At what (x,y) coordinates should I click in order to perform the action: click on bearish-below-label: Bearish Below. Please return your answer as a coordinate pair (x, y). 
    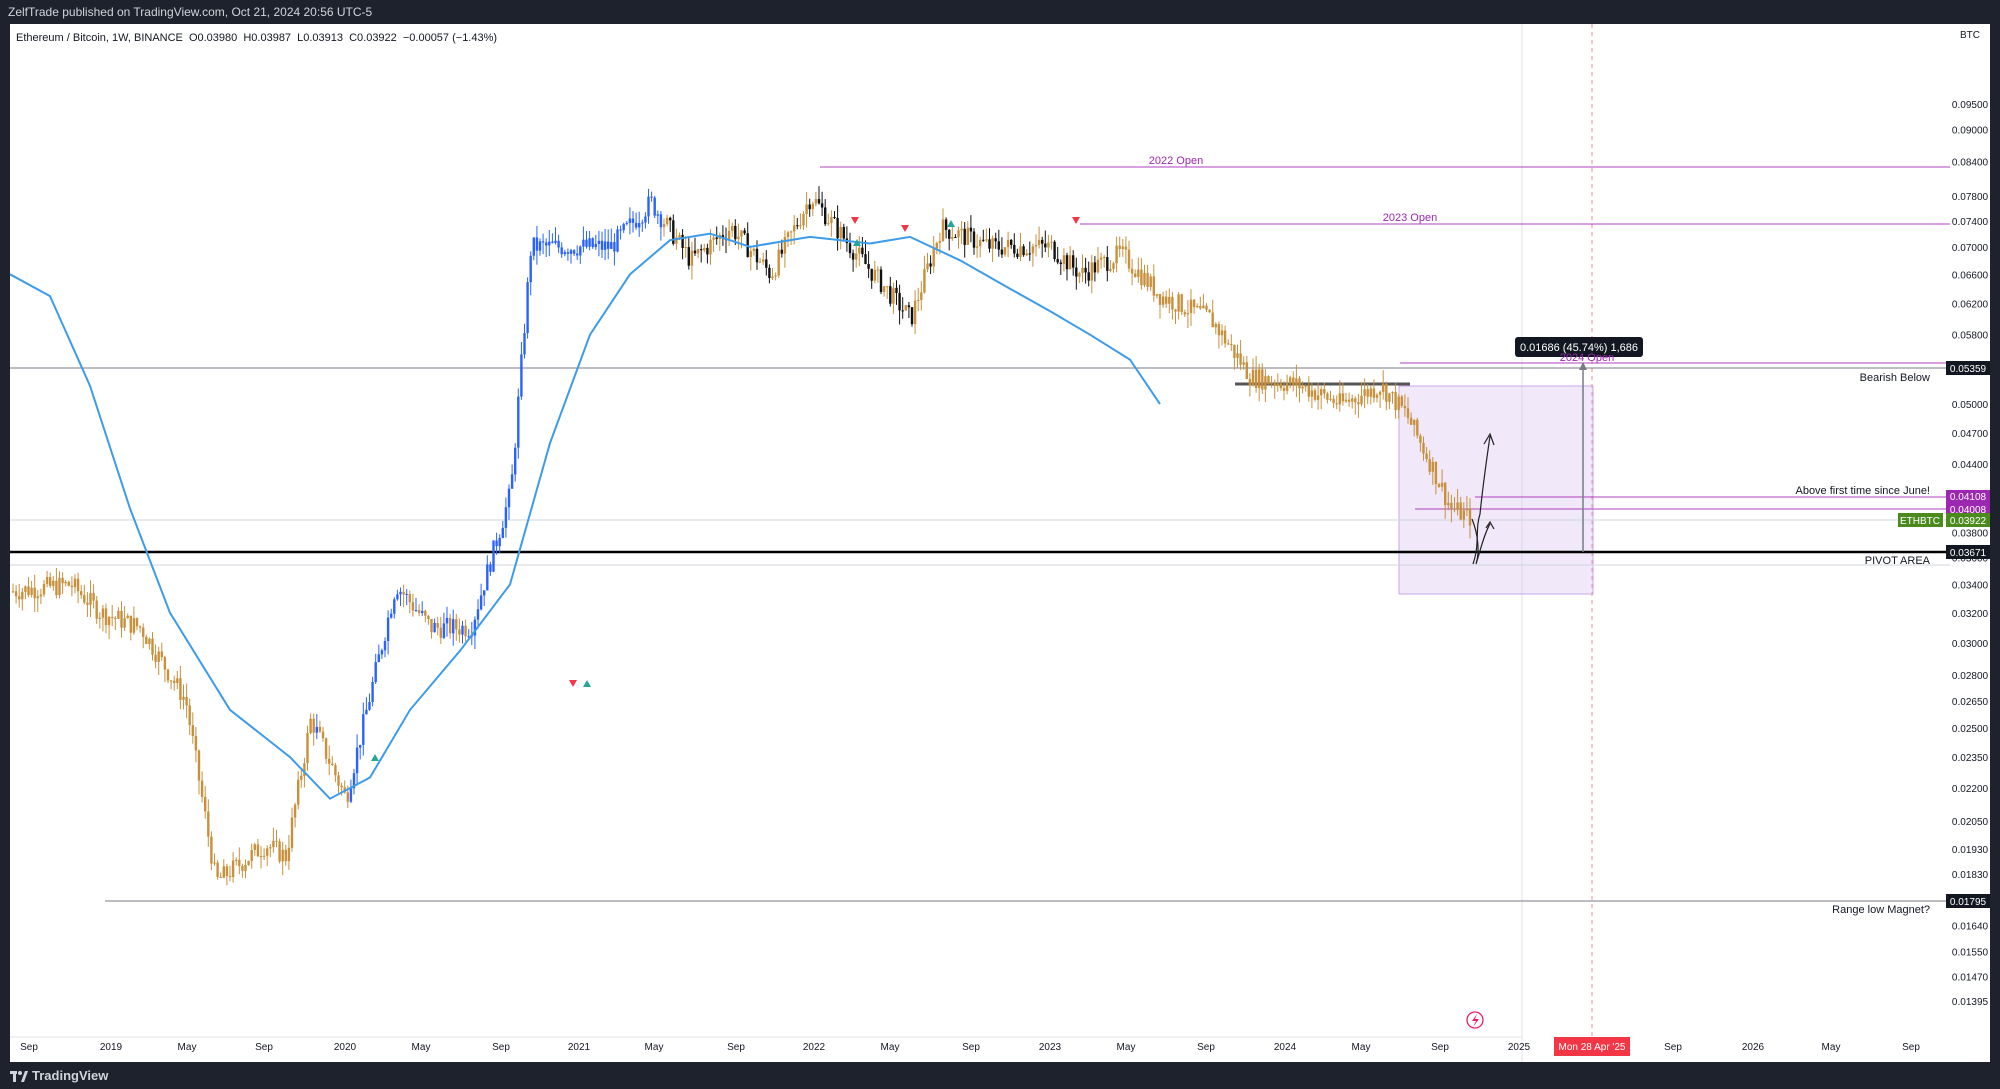
    Looking at the image, I should click on (1895, 378).